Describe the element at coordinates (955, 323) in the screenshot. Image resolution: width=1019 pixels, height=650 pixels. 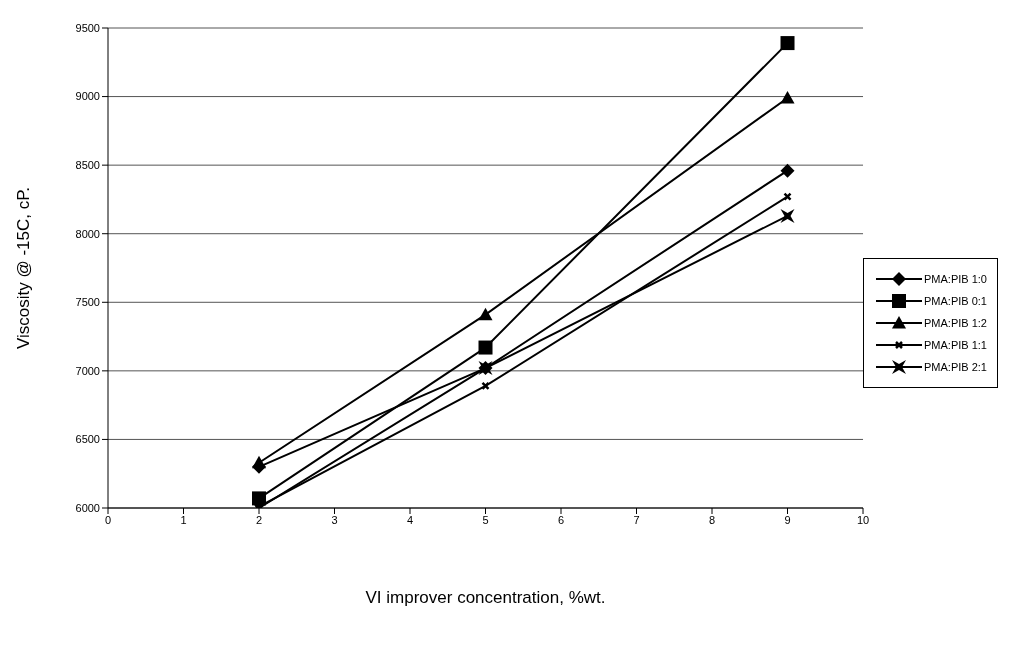
I see `legend-label: PMA:PIB 1:2` at that location.